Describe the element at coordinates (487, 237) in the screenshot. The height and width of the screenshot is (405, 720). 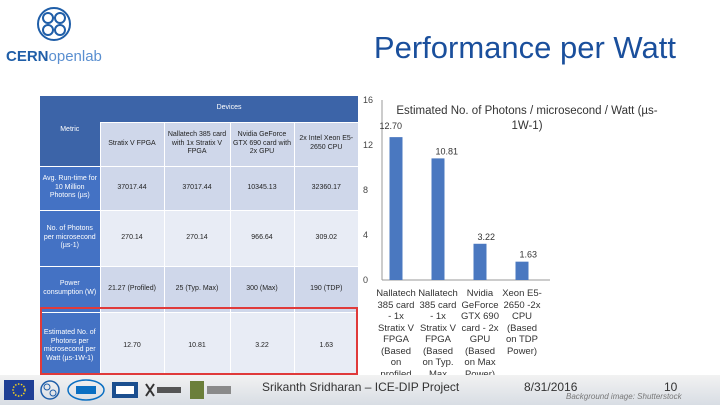
I see `bar-data-label-3: 3.22` at that location.